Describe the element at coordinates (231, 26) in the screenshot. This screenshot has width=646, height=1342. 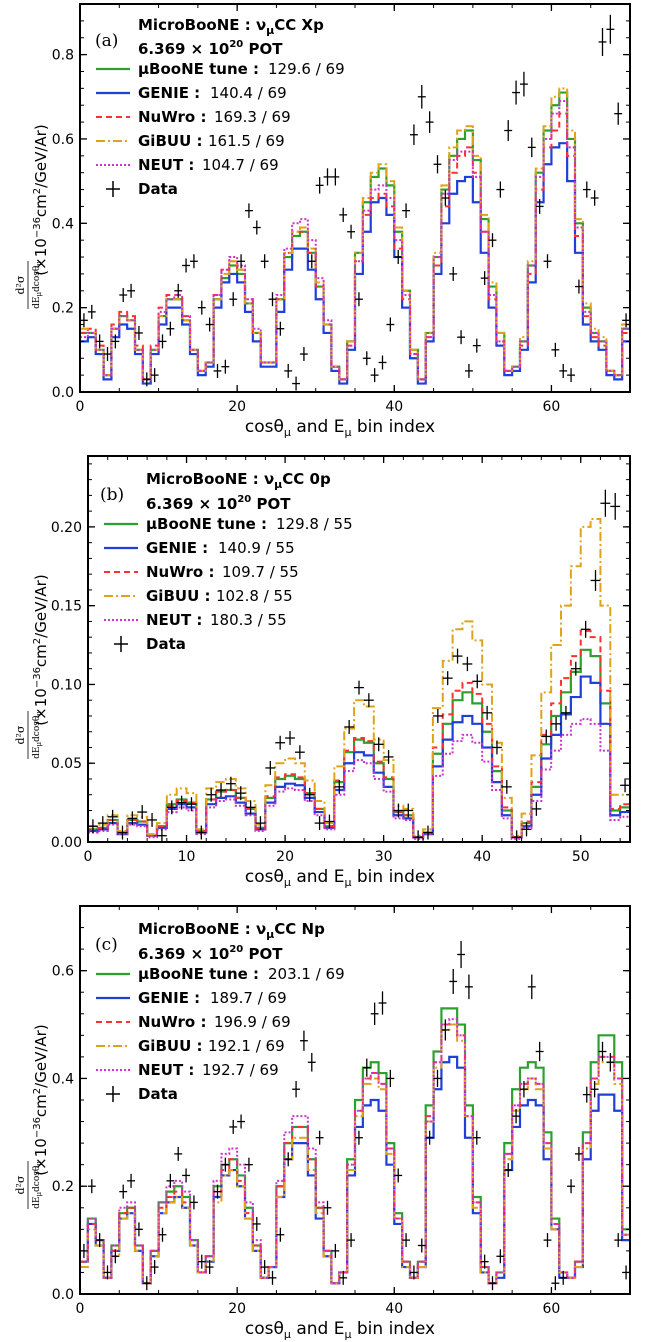
I see `panel-a-title: MicroBooNE : νμCC Xp` at that location.